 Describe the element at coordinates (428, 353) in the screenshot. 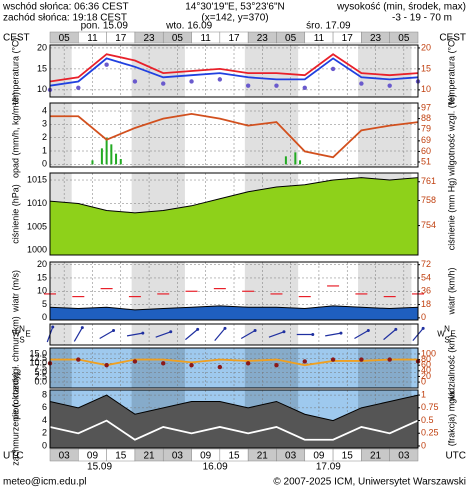

I see `y2-tick-label: 100` at that location.